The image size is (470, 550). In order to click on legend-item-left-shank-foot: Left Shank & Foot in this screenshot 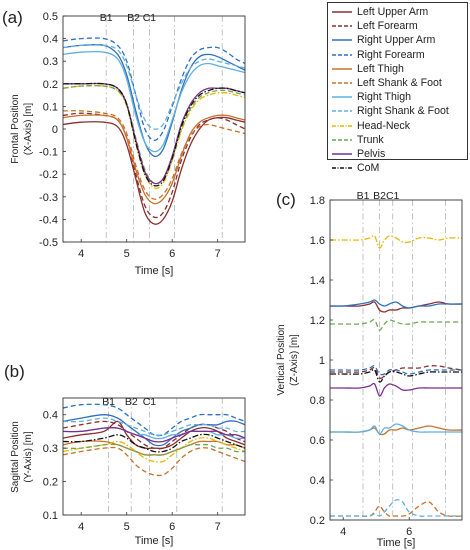, I will do `click(398, 83)`.